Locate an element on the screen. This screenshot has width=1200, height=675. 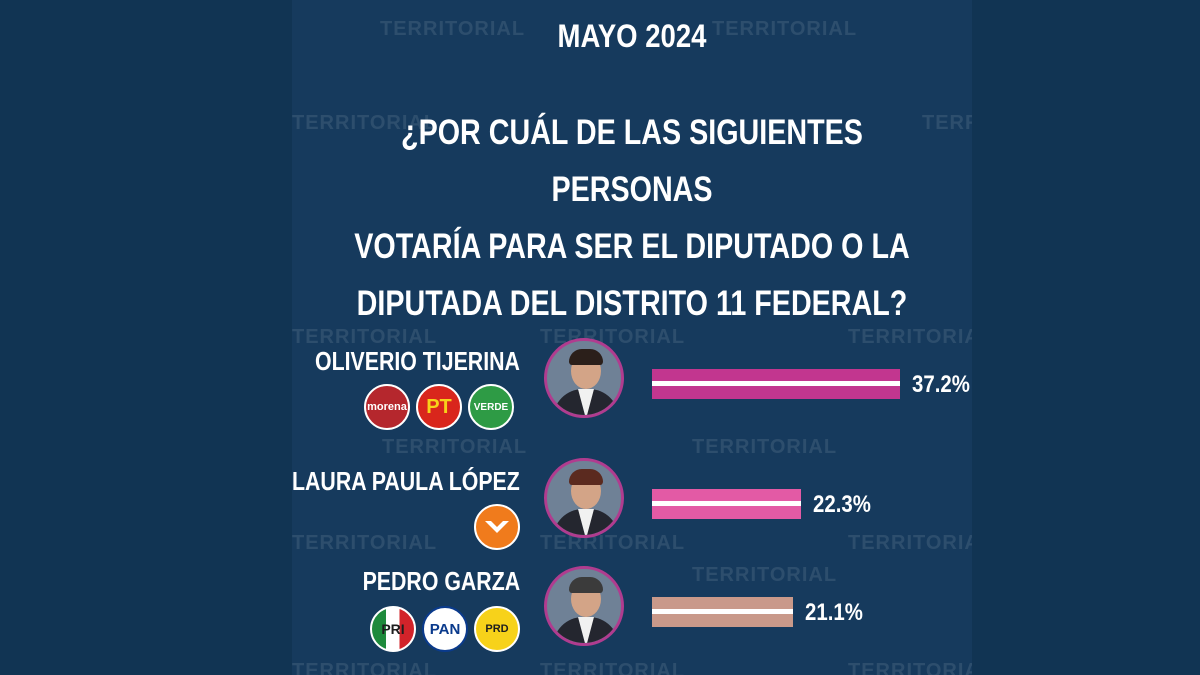
party-logos is located at coordinates (497, 527).